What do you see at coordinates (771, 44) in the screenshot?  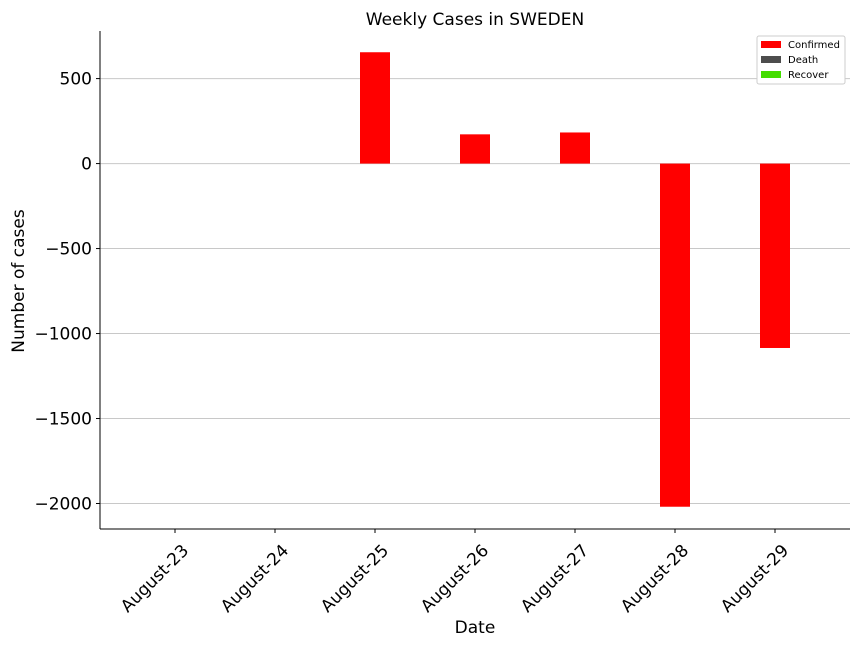 I see `legend-swatch-confirmed` at bounding box center [771, 44].